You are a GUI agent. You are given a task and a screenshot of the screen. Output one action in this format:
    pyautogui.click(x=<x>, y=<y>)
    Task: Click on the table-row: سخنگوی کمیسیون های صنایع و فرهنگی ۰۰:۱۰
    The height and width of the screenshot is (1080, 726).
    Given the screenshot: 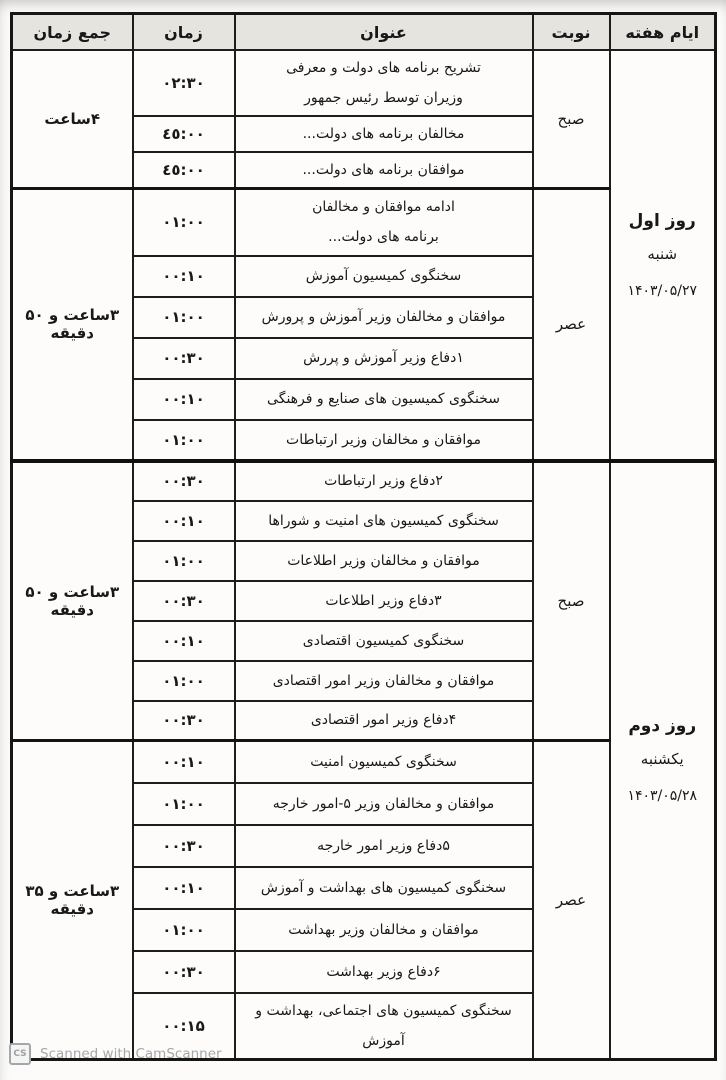 What is the action you would take?
    pyautogui.click(x=364, y=399)
    